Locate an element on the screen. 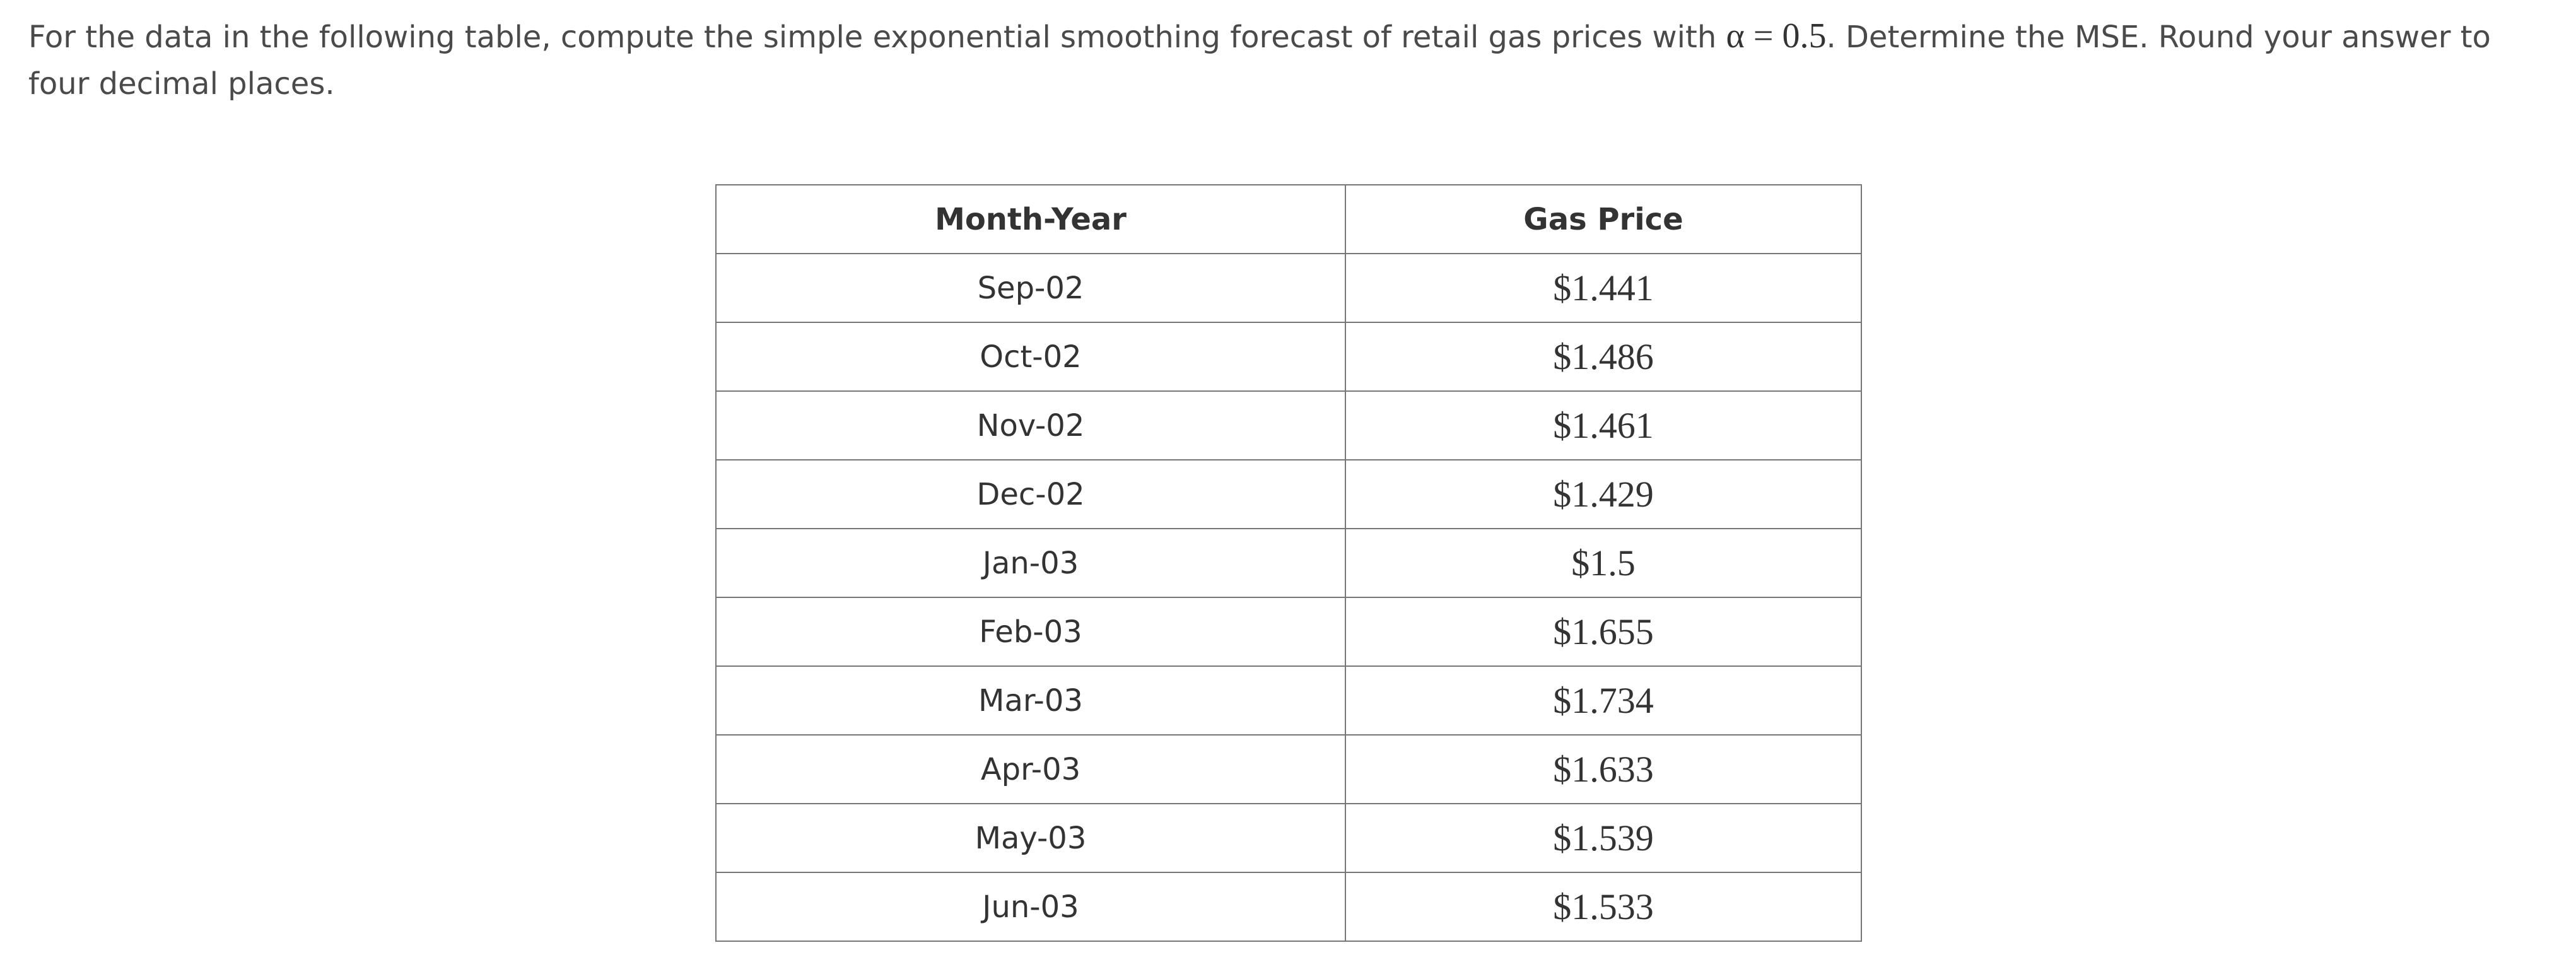  table-row: Feb-03 $1.655 is located at coordinates (1288, 632).